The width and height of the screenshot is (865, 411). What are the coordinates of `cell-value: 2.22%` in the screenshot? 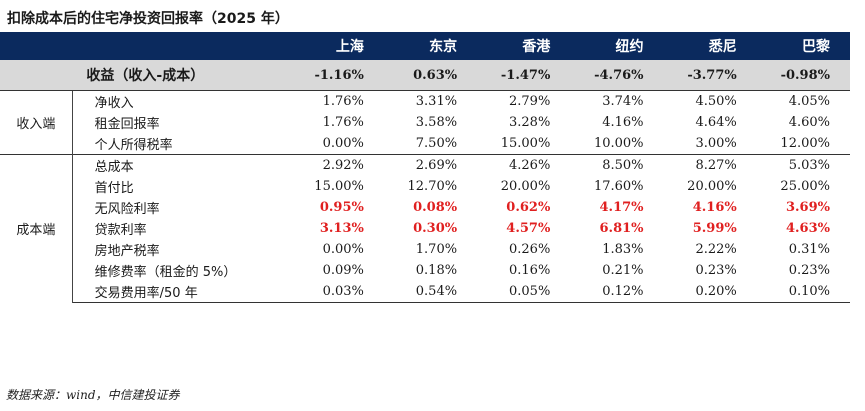 It's located at (716, 249).